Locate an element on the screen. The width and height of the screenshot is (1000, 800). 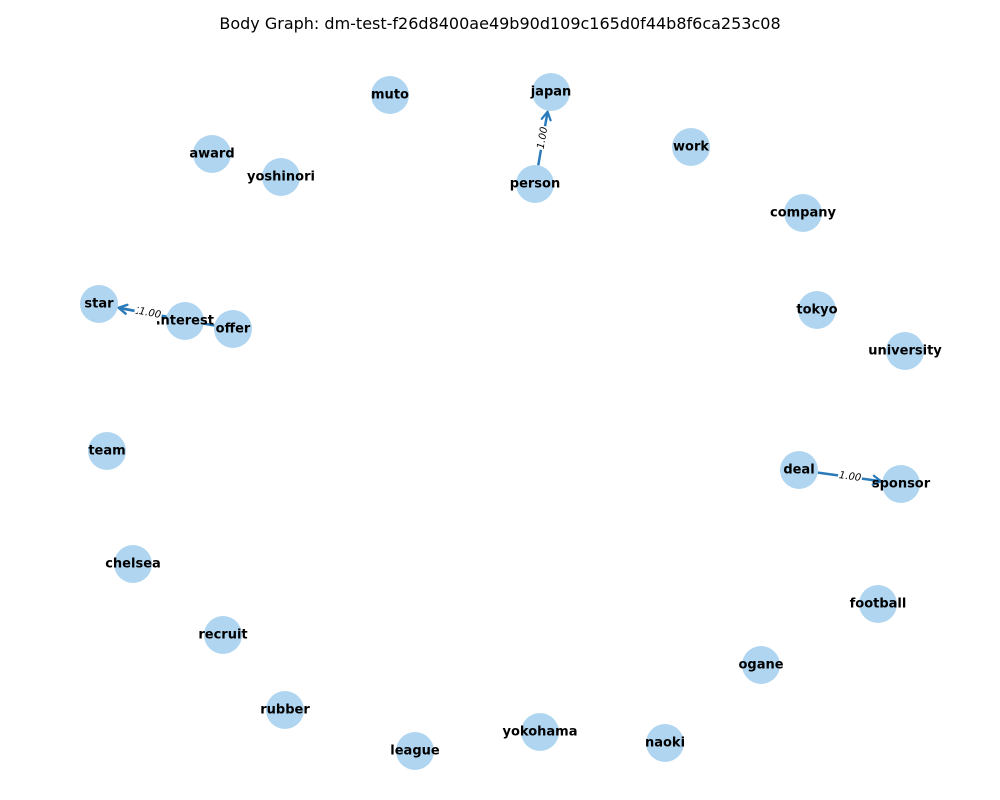
node-japan: japan is located at coordinates (551, 92).